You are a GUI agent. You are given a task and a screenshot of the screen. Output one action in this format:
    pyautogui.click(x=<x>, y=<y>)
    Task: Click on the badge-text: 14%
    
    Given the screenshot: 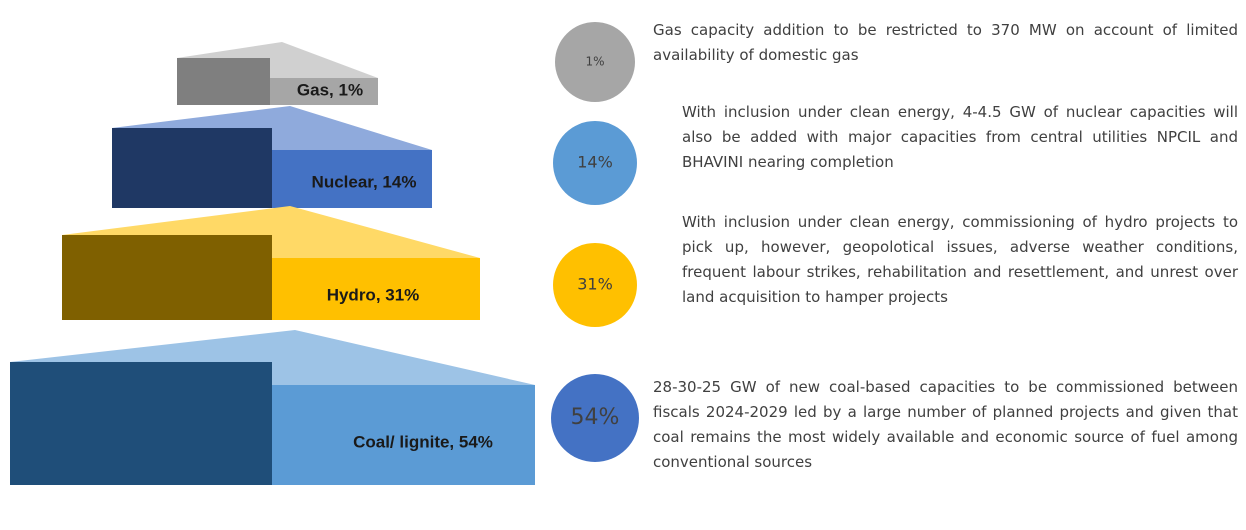 What is the action you would take?
    pyautogui.click(x=595, y=162)
    